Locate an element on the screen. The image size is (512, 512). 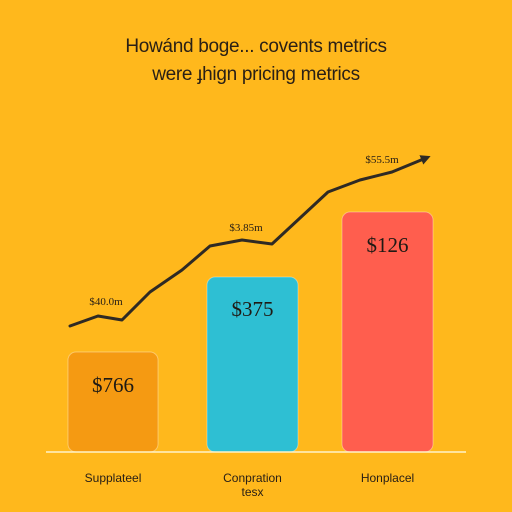
chart-title-line-1: Howánd boge... covents metrics is located at coordinates (256, 46).